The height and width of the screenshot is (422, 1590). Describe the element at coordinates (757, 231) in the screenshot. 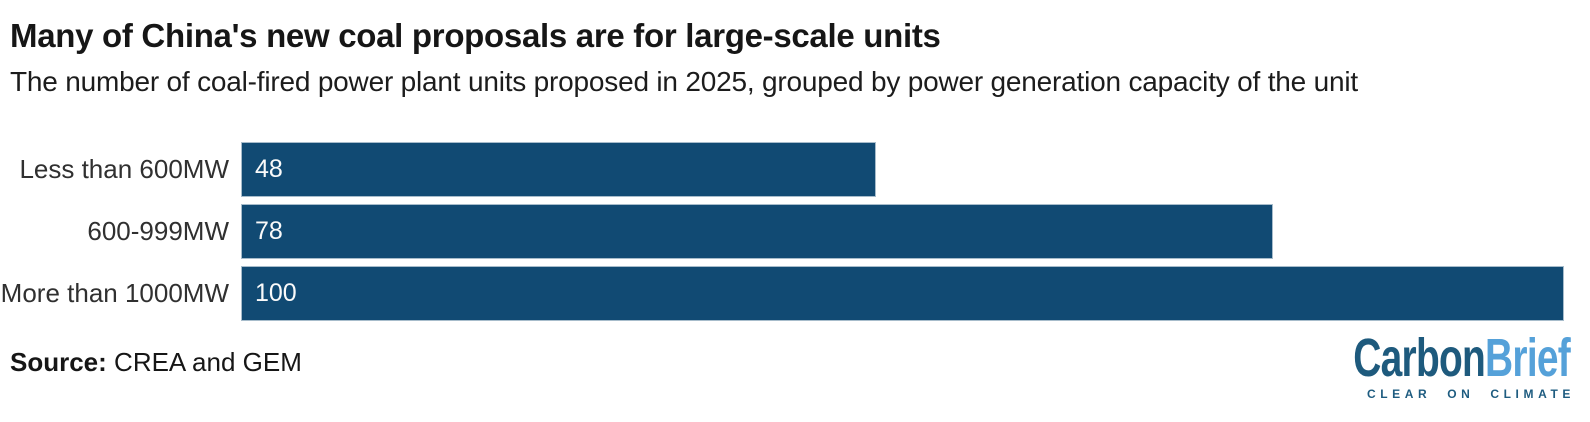

I see `bar: 78` at that location.